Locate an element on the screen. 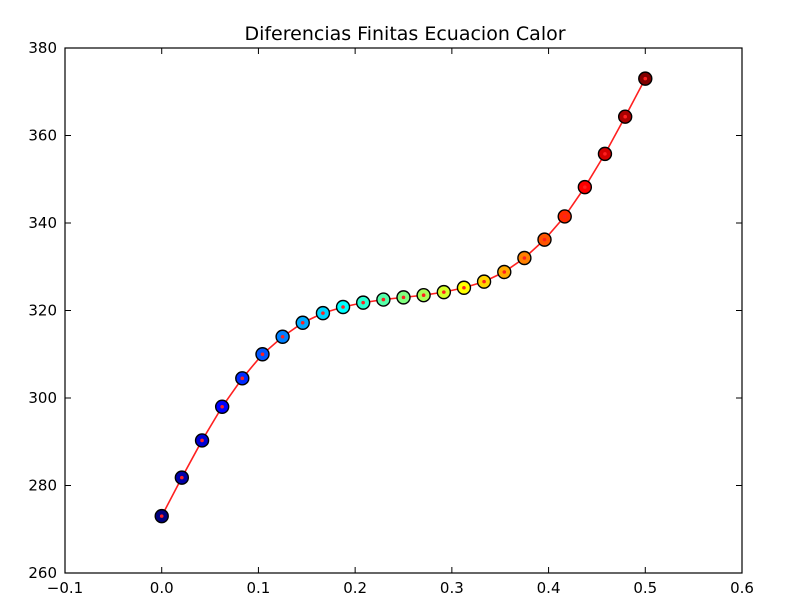 The image size is (800, 606). x-tick-label: 0.5 is located at coordinates (645, 588).